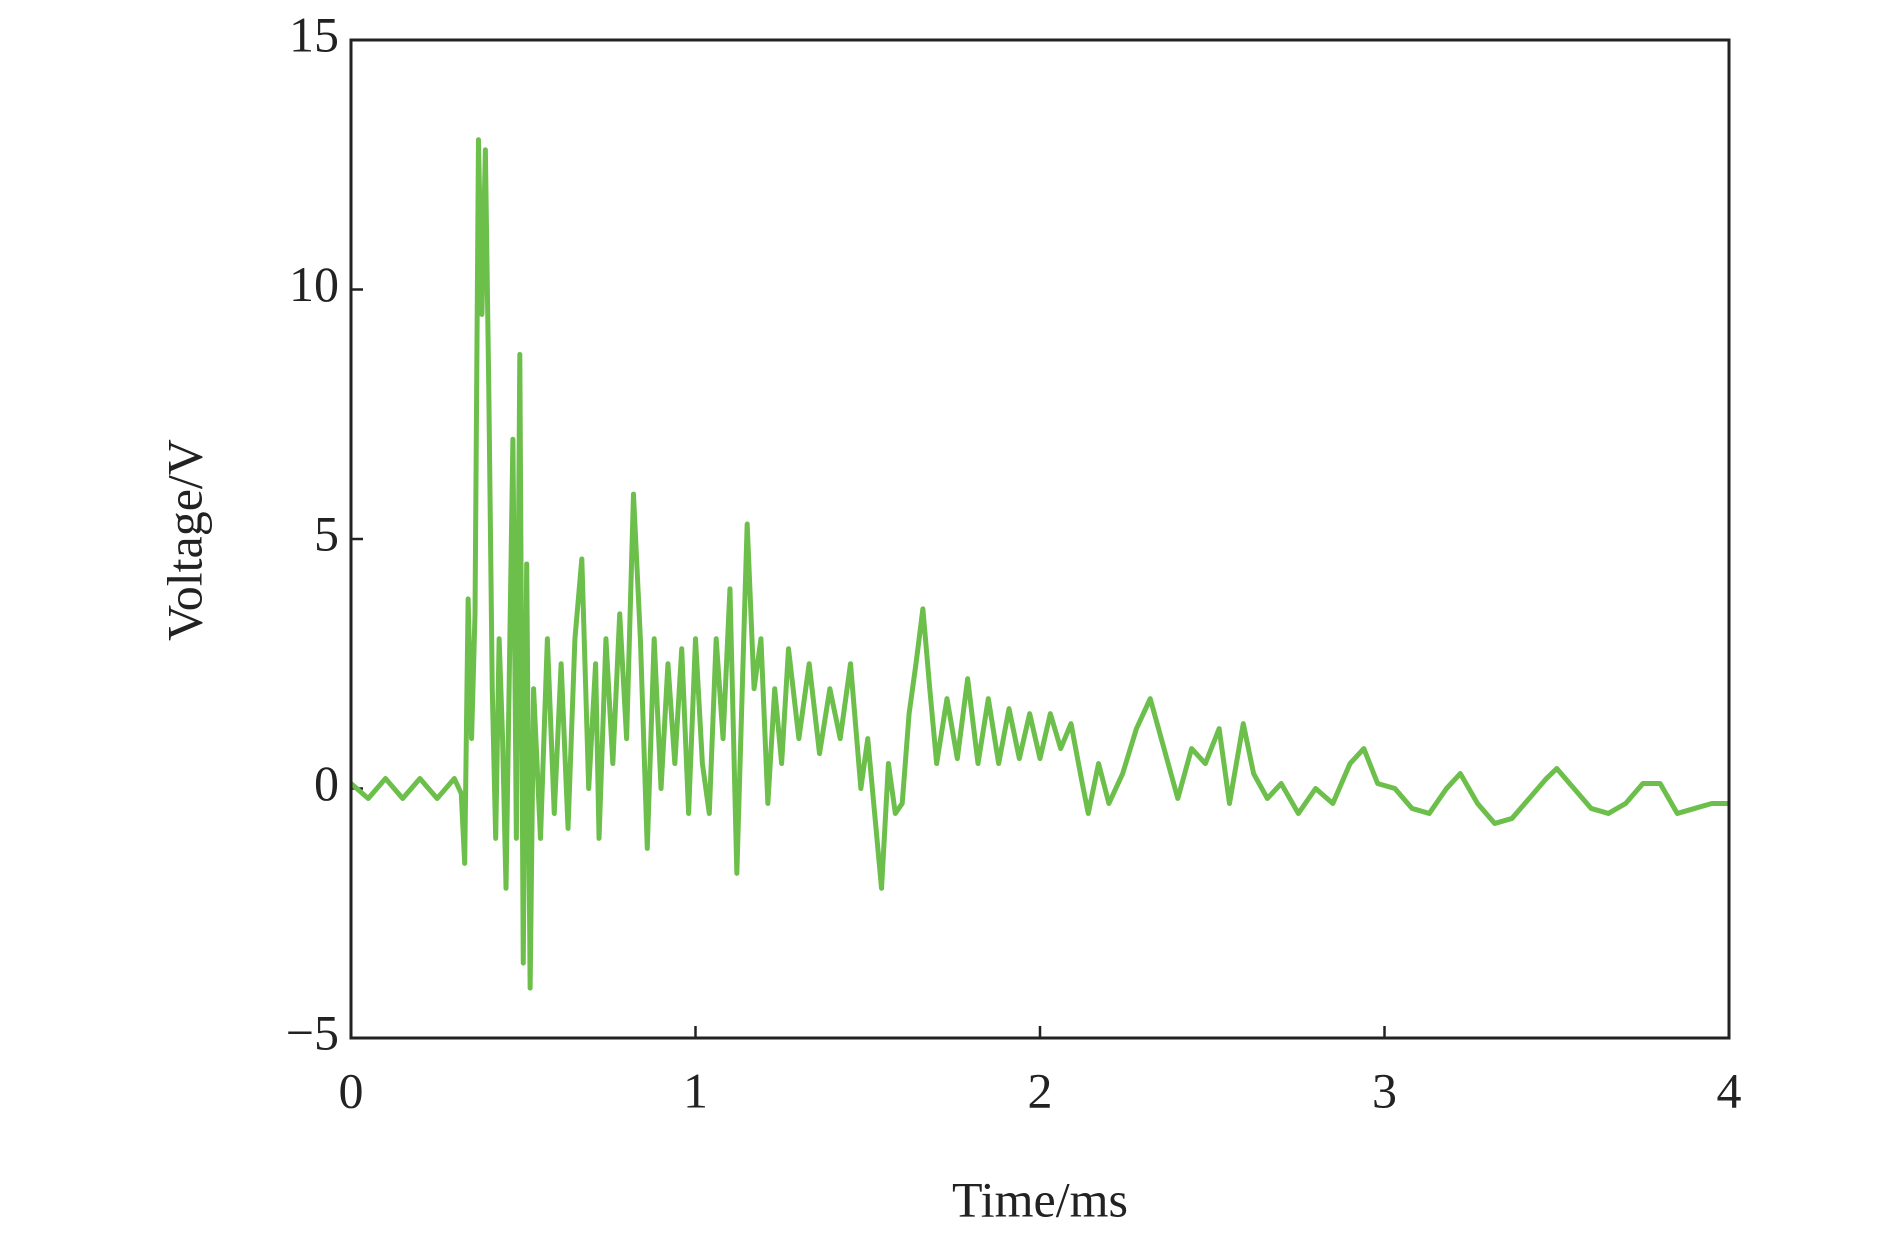 This screenshot has width=1890, height=1240. Describe the element at coordinates (1040, 1090) in the screenshot. I see `x-tick-label: 2` at that location.